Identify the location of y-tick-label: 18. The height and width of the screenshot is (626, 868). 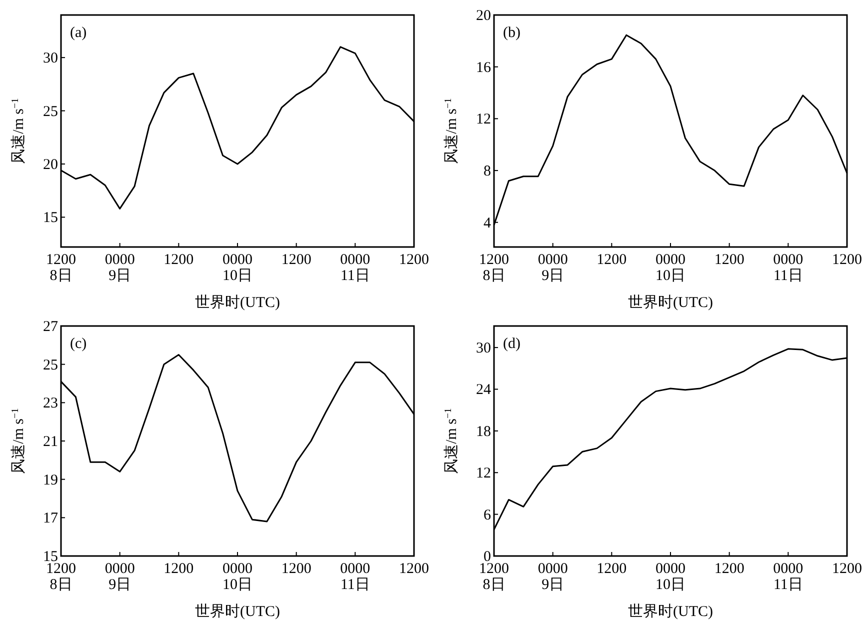
(483, 432).